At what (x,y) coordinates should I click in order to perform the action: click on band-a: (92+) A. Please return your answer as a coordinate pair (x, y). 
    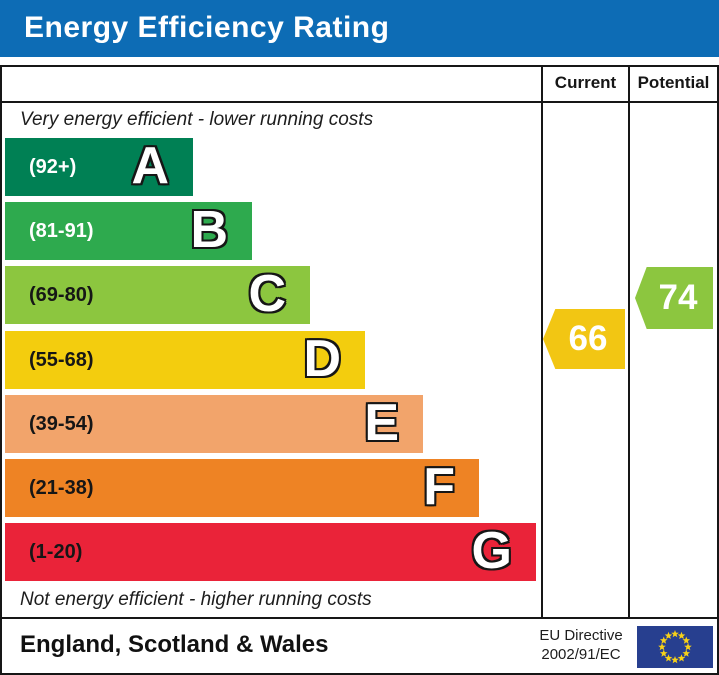
    Looking at the image, I should click on (99, 167).